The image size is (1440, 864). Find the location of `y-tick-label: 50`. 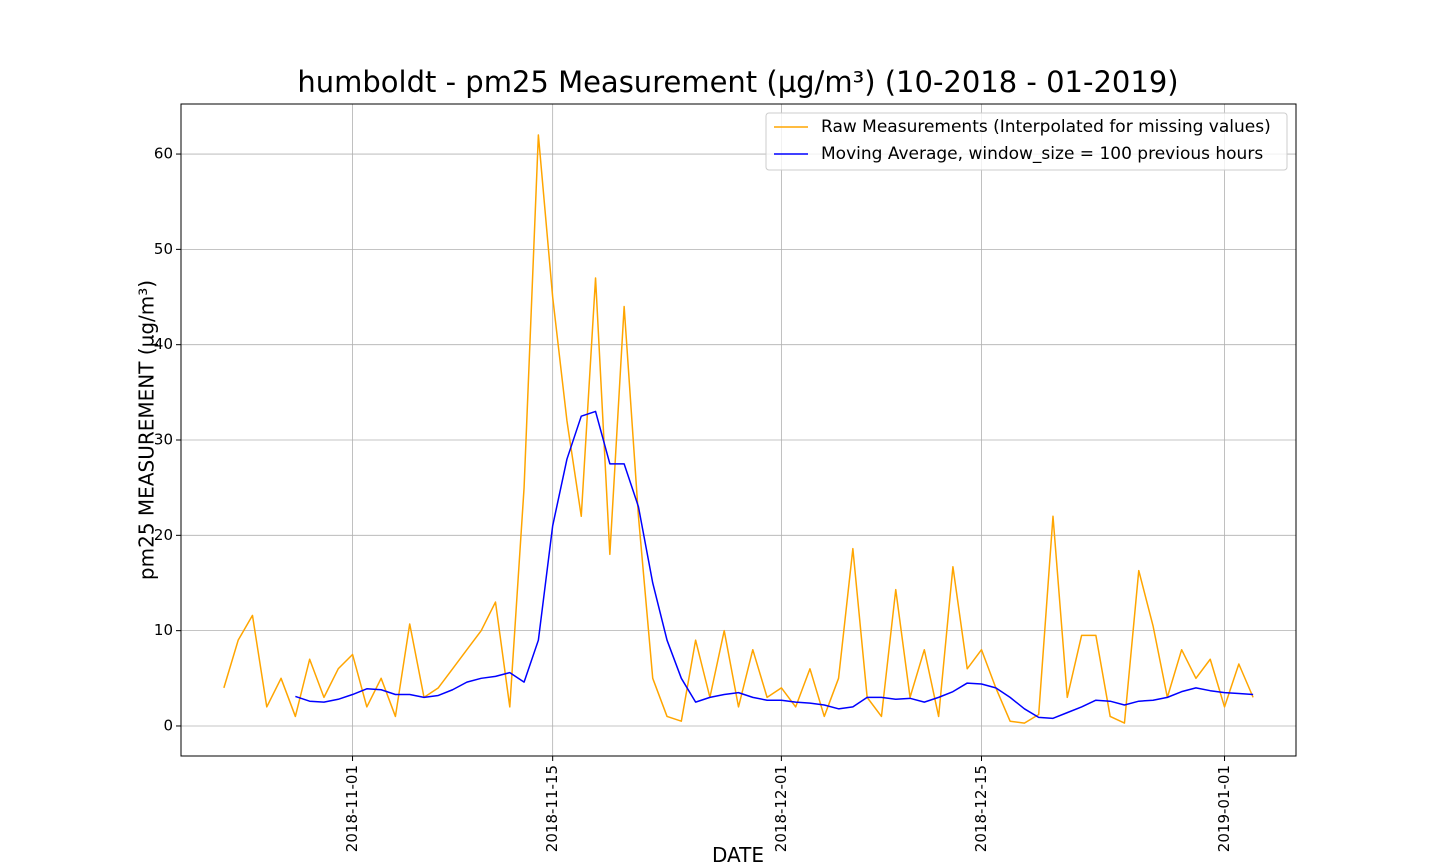

y-tick-label: 50 is located at coordinates (163, 249).